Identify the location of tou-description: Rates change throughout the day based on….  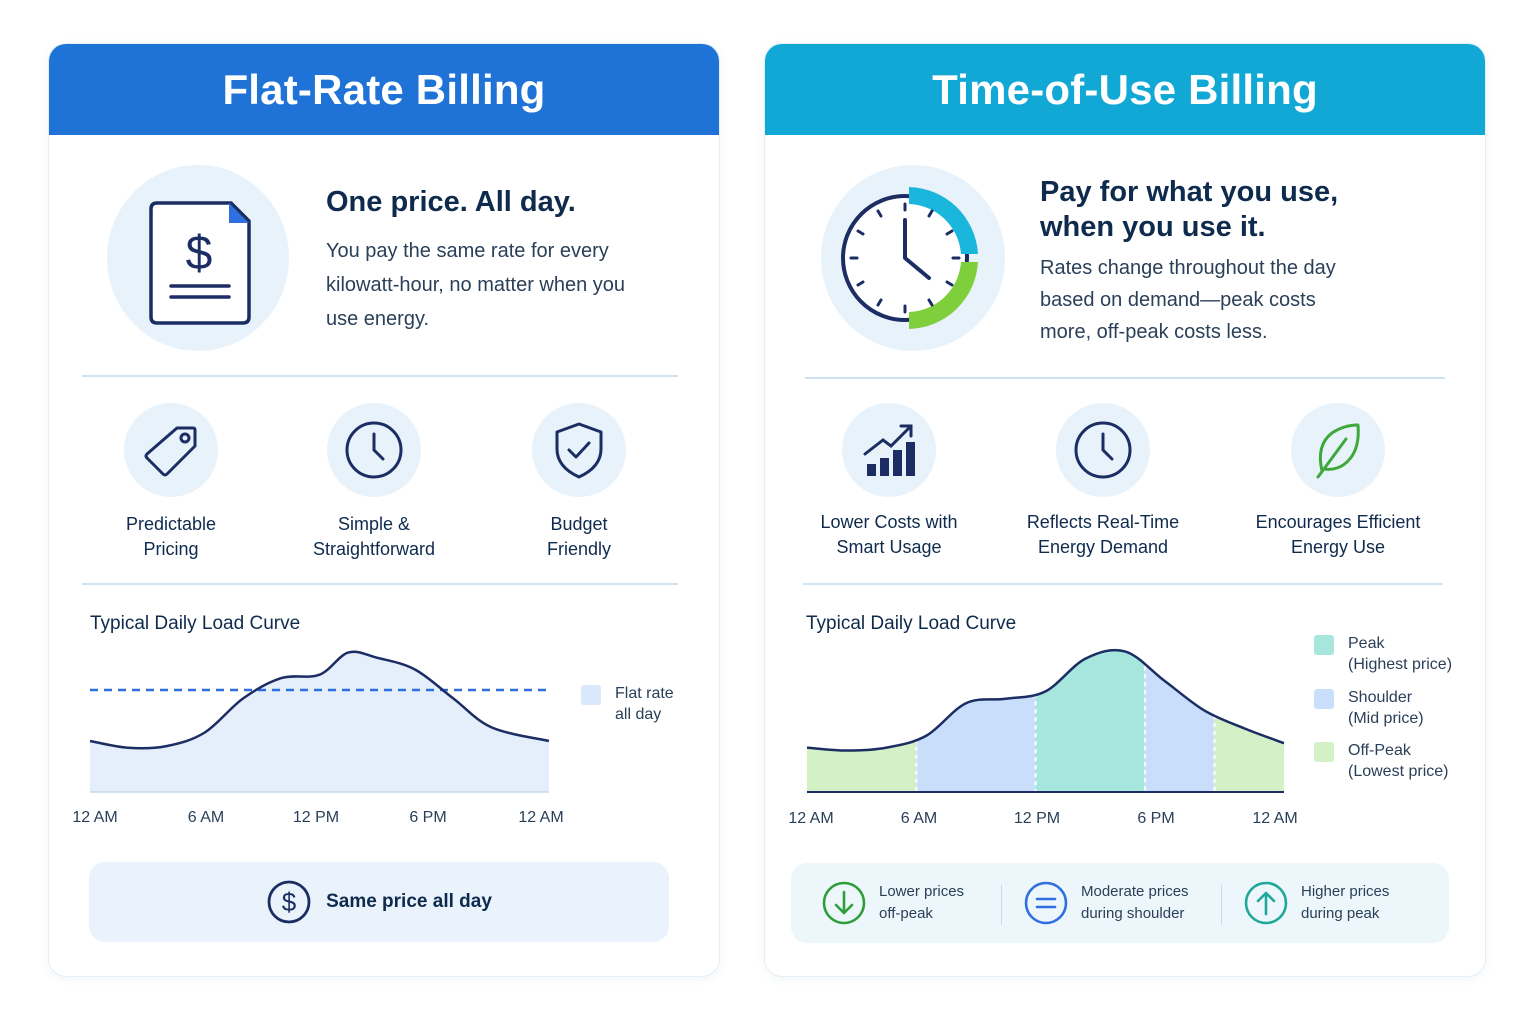
(1188, 300).